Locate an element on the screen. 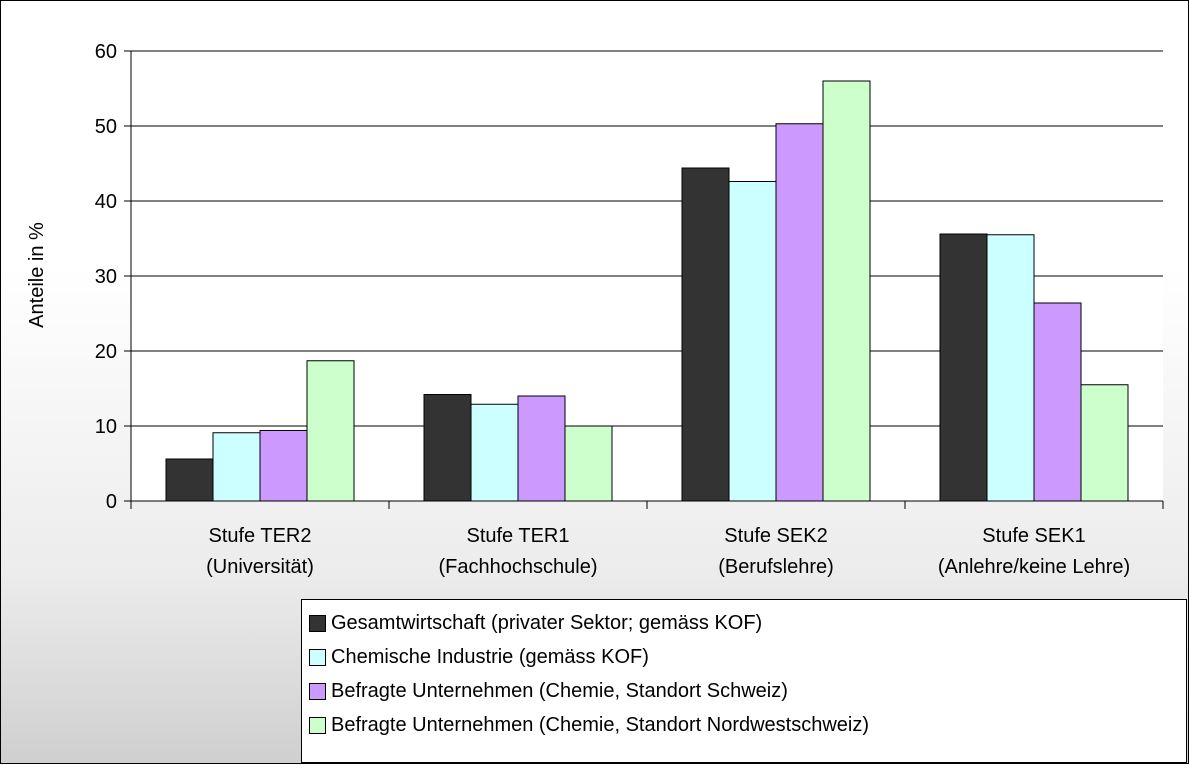 This screenshot has width=1189, height=765. y-axis-title: Anteile in % is located at coordinates (37, 275).